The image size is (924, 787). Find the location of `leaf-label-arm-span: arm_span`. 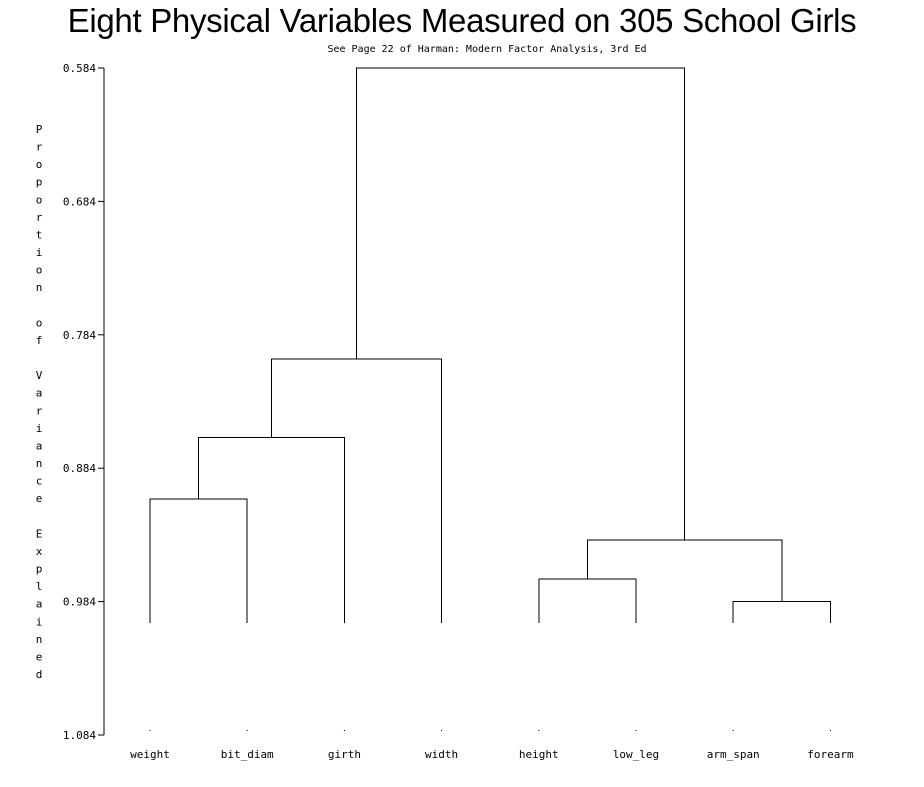

leaf-label-arm-span: arm_span is located at coordinates (733, 754).